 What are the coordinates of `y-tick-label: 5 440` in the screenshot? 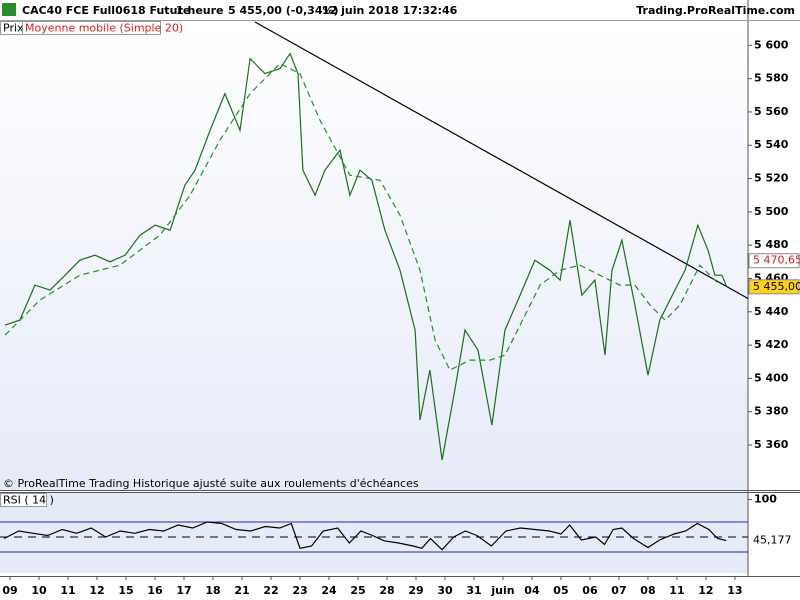 It's located at (771, 311).